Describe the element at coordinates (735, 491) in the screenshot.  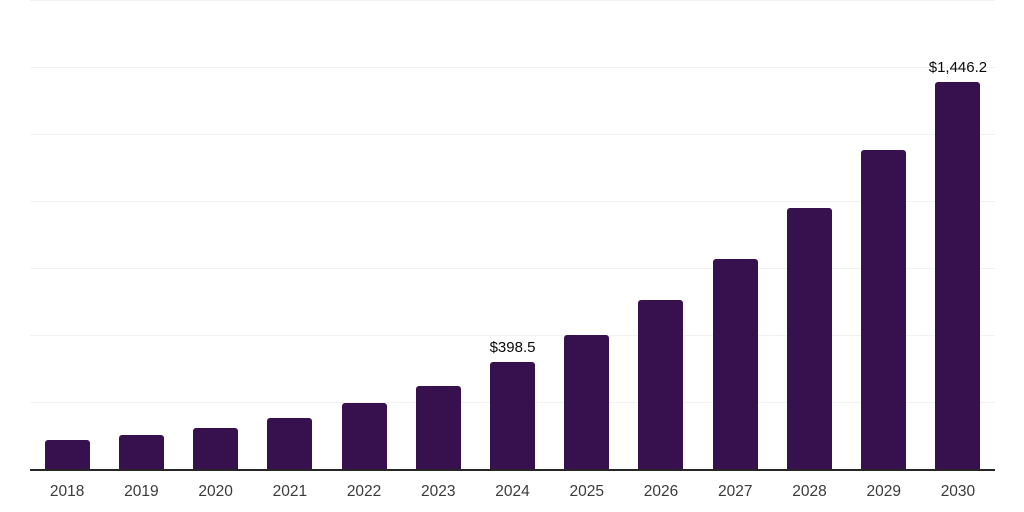
I see `x-tick-2027: 2027` at that location.